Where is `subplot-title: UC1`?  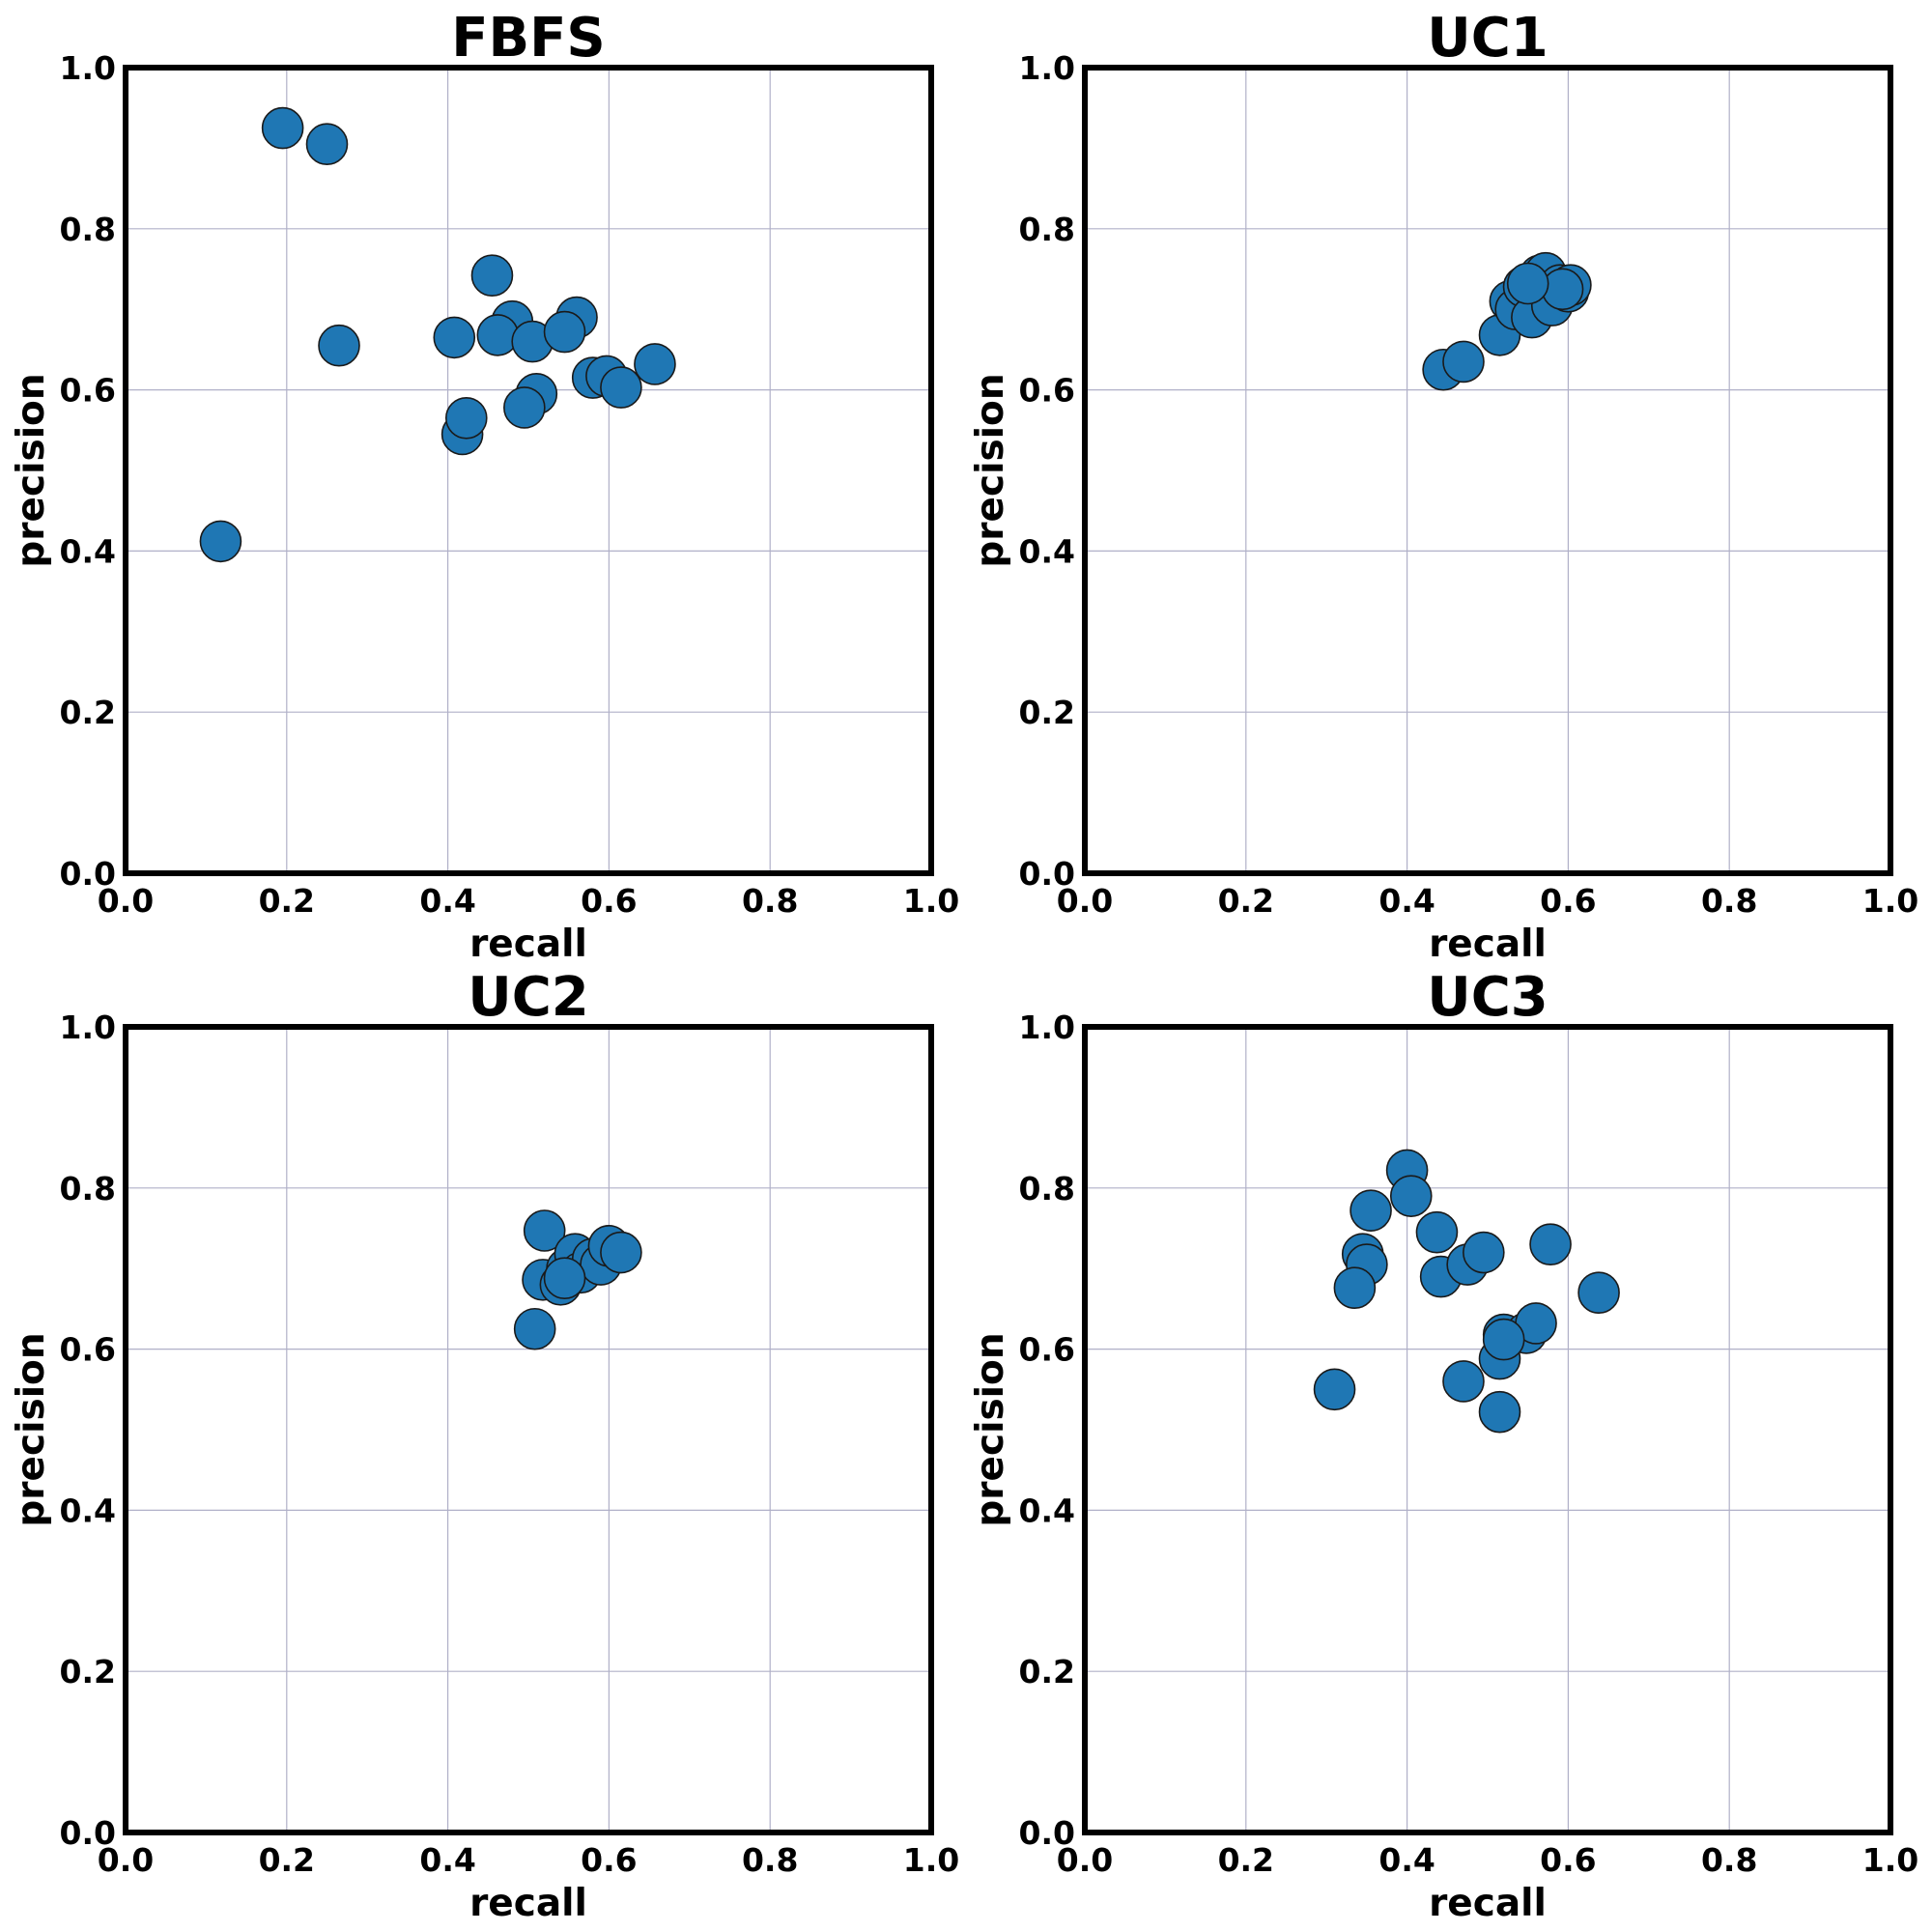 subplot-title: UC1 is located at coordinates (1487, 38).